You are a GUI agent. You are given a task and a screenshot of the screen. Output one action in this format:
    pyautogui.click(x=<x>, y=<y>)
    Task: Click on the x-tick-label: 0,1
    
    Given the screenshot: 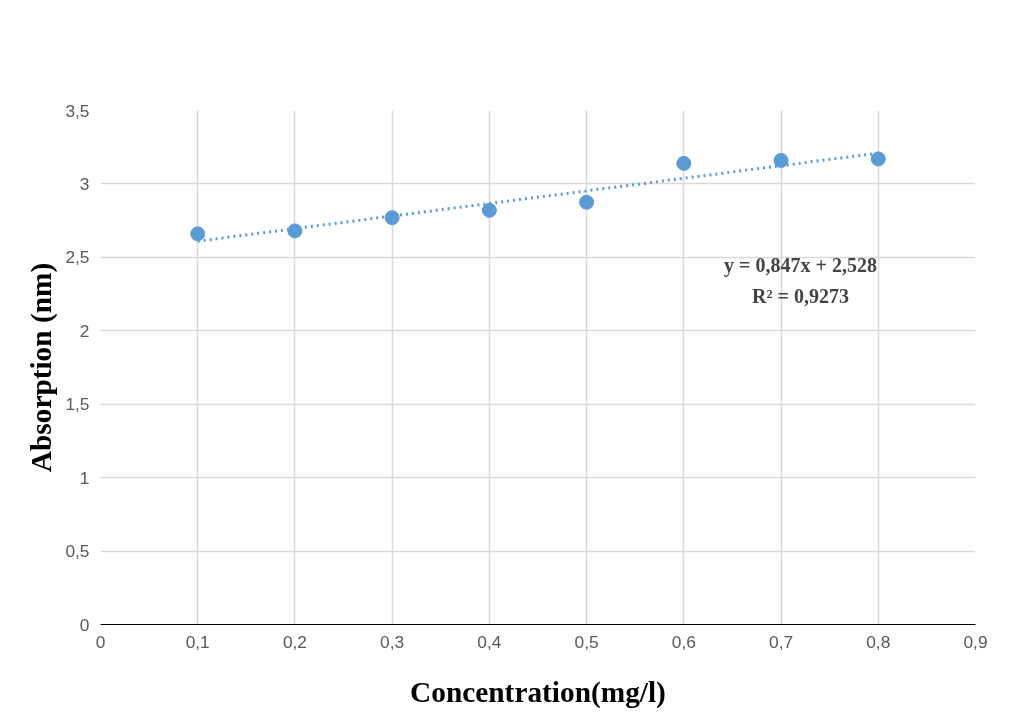 What is the action you would take?
    pyautogui.click(x=197, y=641)
    